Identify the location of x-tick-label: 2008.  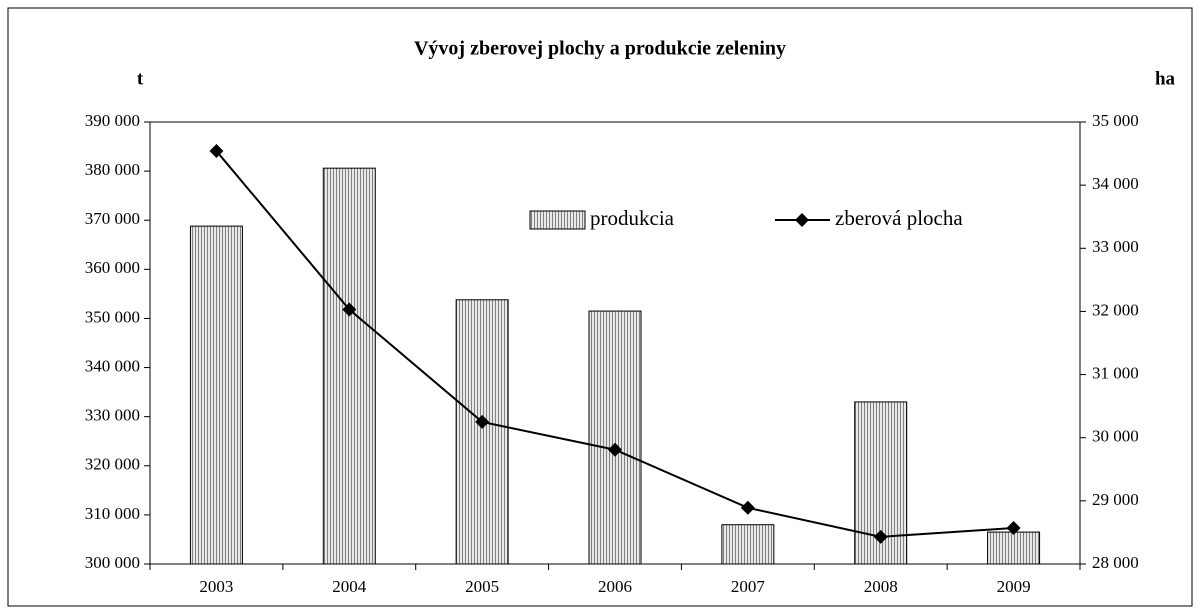
(881, 586).